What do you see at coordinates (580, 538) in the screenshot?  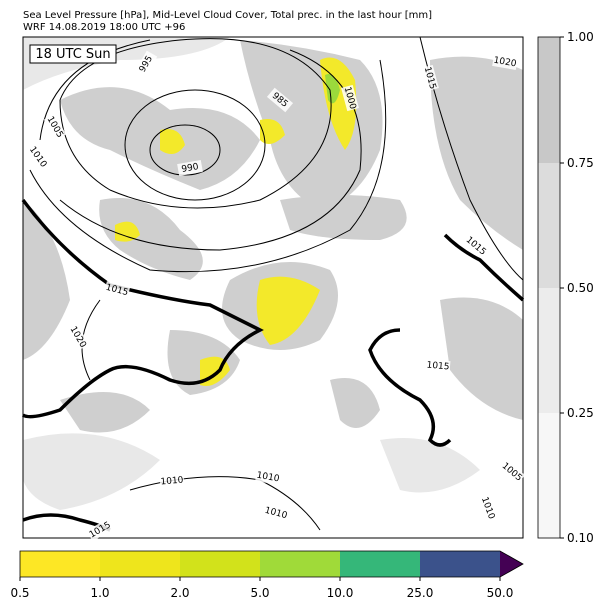 I see `colorbar-tick-label: 0.10` at bounding box center [580, 538].